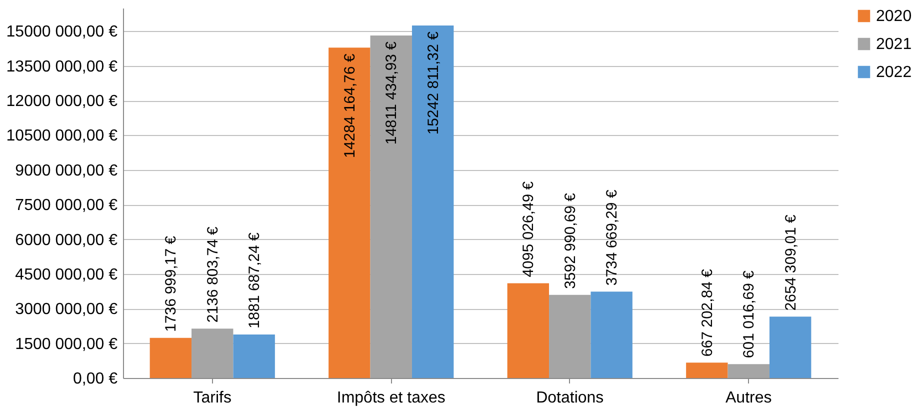 The image size is (913, 419). I want to click on y-tick-label: 13500 000,00 €, so click(62, 67).